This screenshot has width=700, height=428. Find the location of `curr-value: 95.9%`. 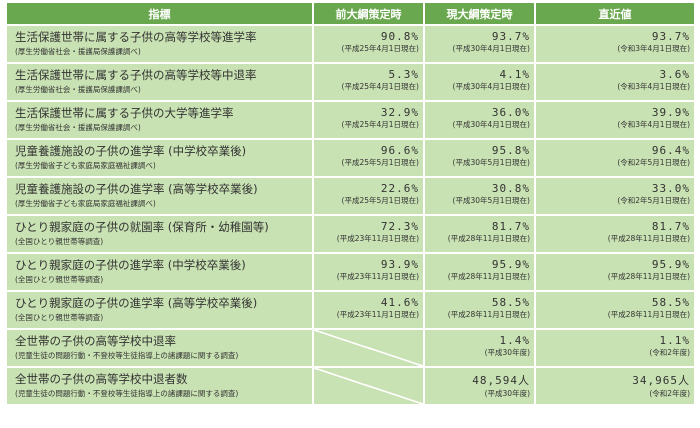

curr-value: 95.9% is located at coordinates (510, 264).